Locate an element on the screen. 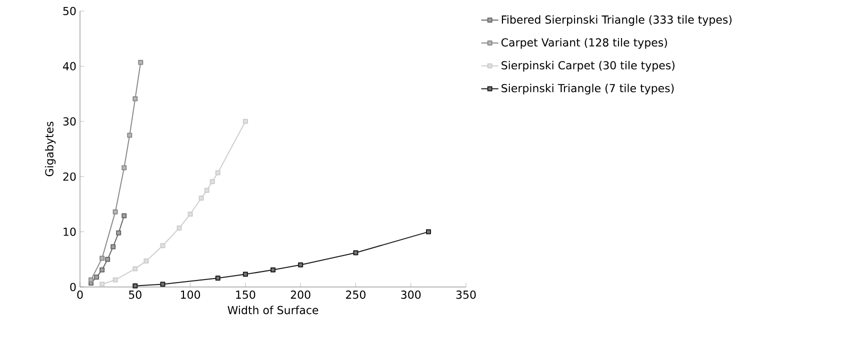 The width and height of the screenshot is (866, 346). y-tick-label: 30 is located at coordinates (69, 121).